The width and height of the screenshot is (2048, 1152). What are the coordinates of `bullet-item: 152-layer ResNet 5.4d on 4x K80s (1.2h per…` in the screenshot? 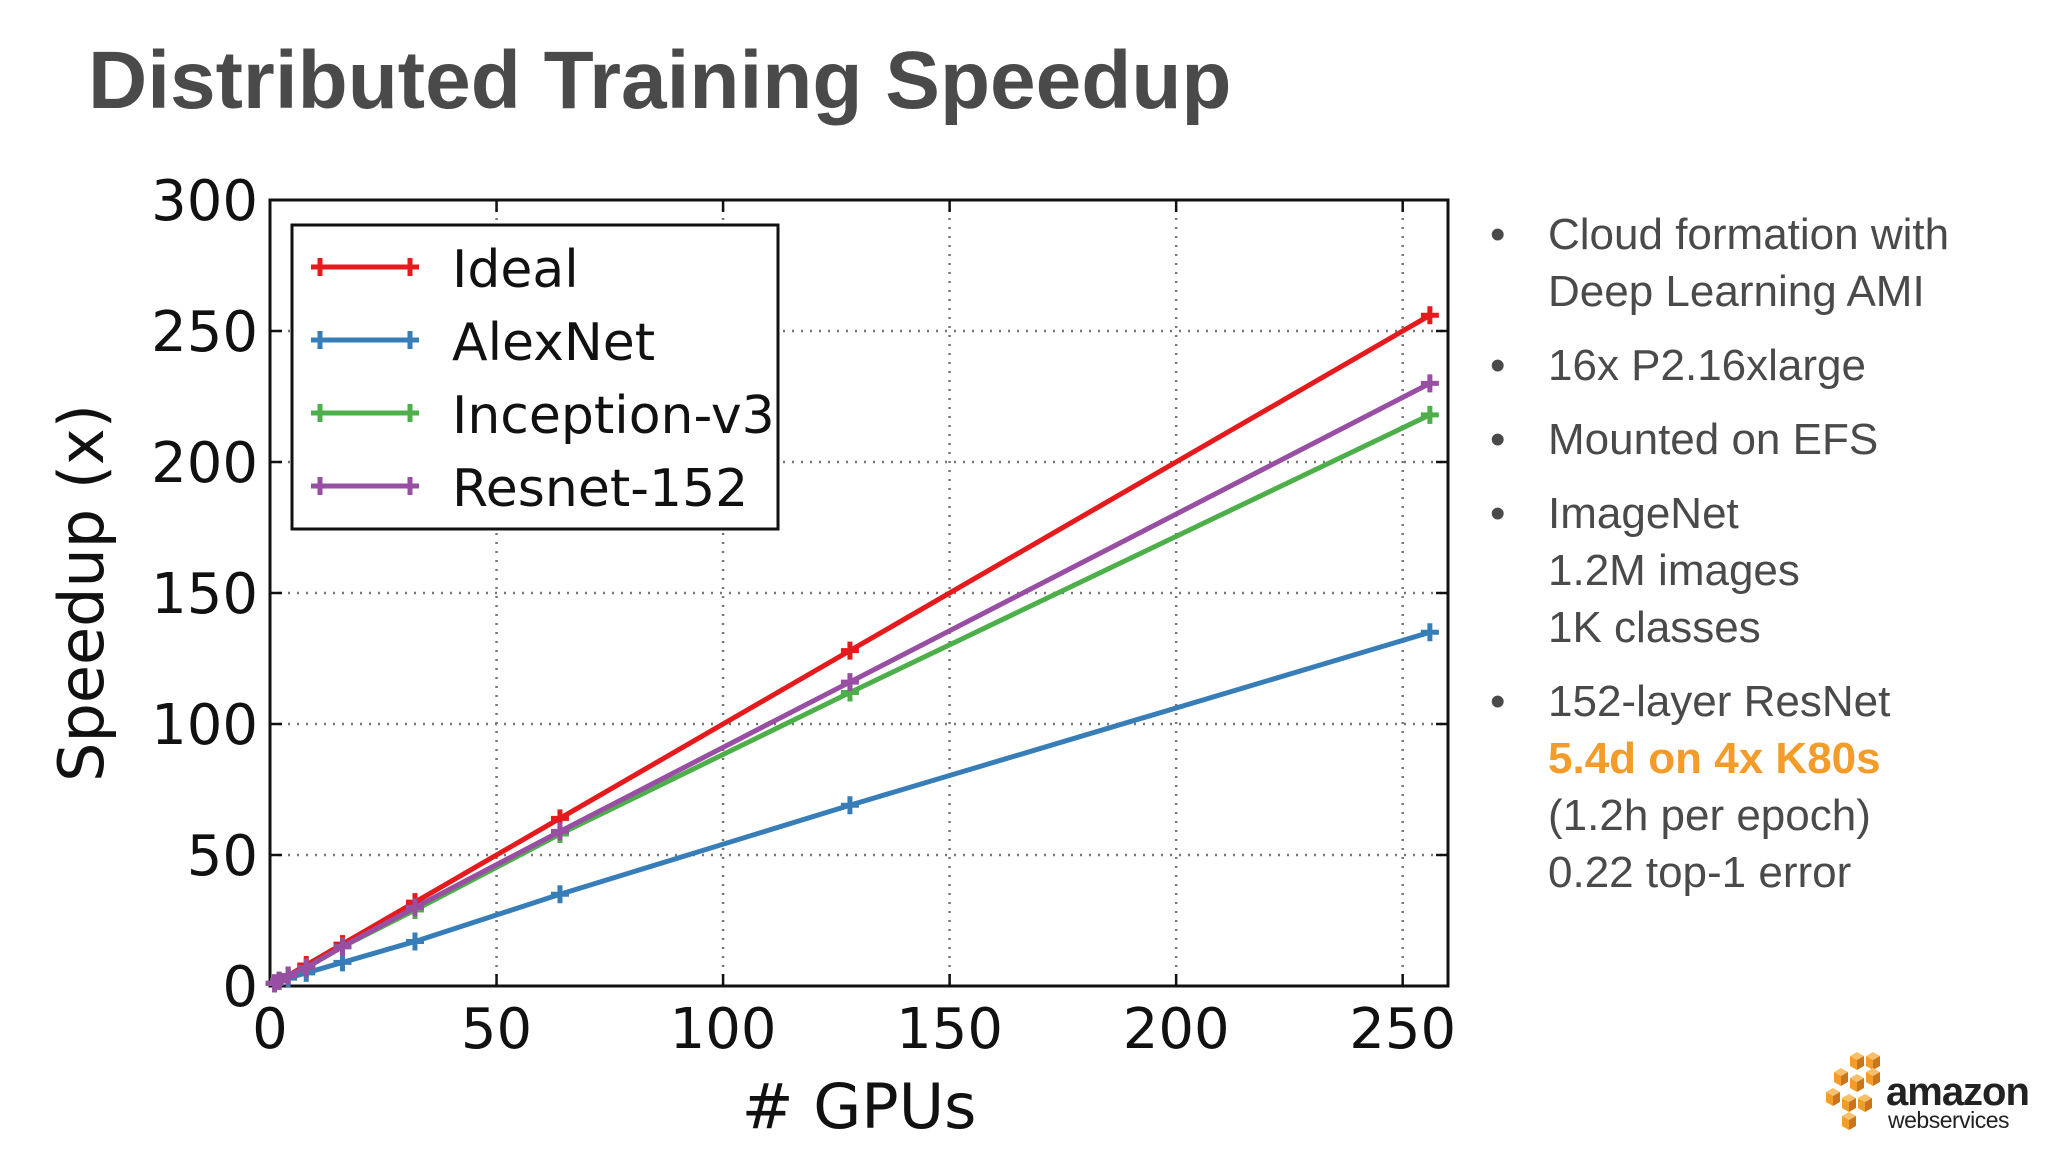 It's located at (1760, 787).